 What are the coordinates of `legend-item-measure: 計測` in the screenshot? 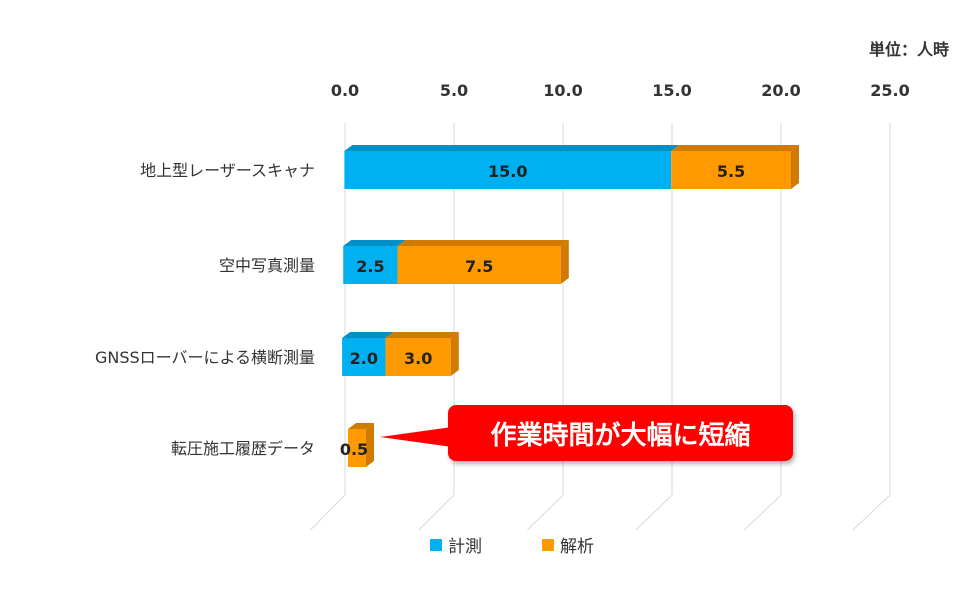 It's located at (456, 544).